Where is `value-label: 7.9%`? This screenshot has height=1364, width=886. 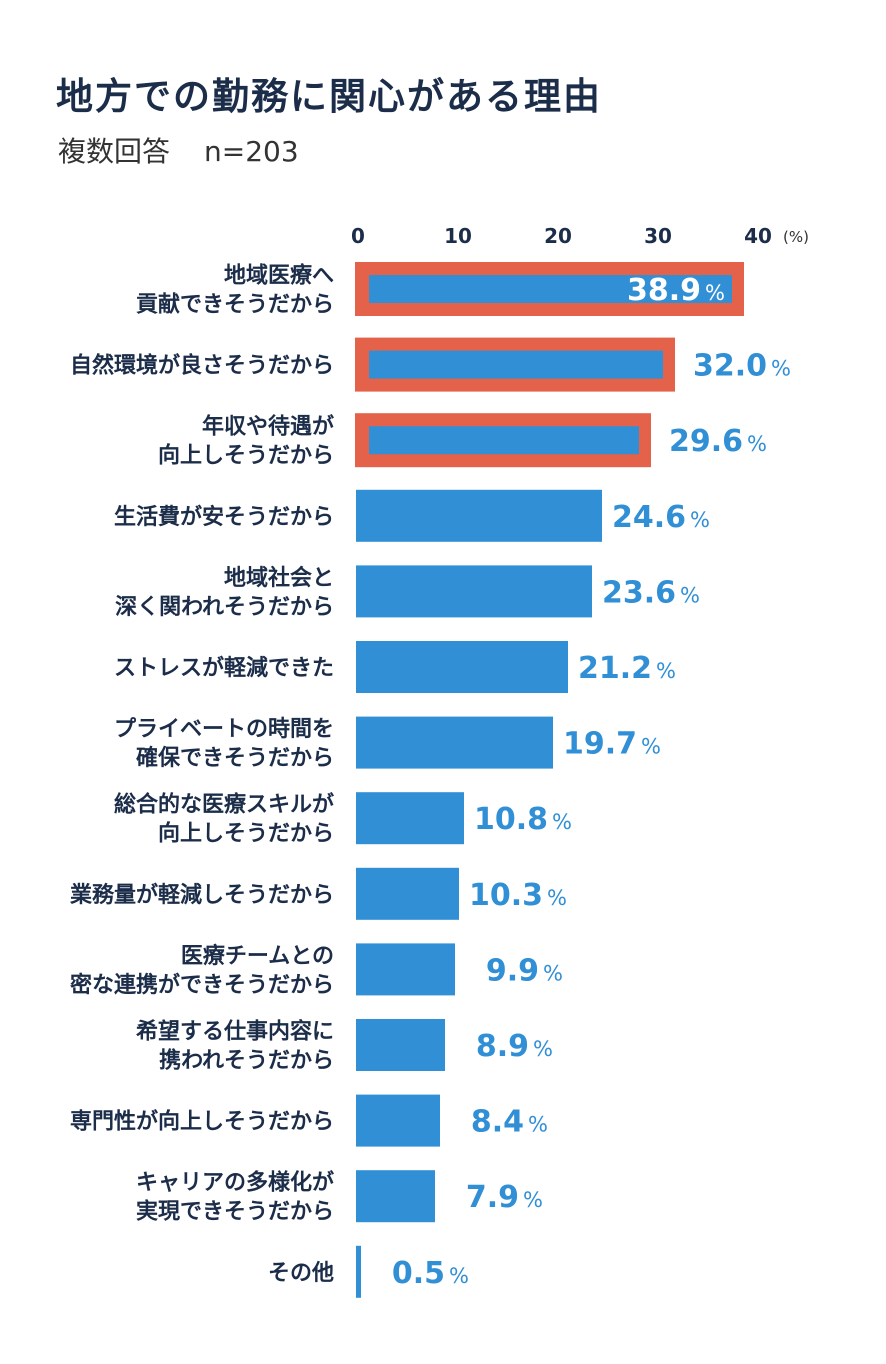
value-label: 7.9% is located at coordinates (504, 1197).